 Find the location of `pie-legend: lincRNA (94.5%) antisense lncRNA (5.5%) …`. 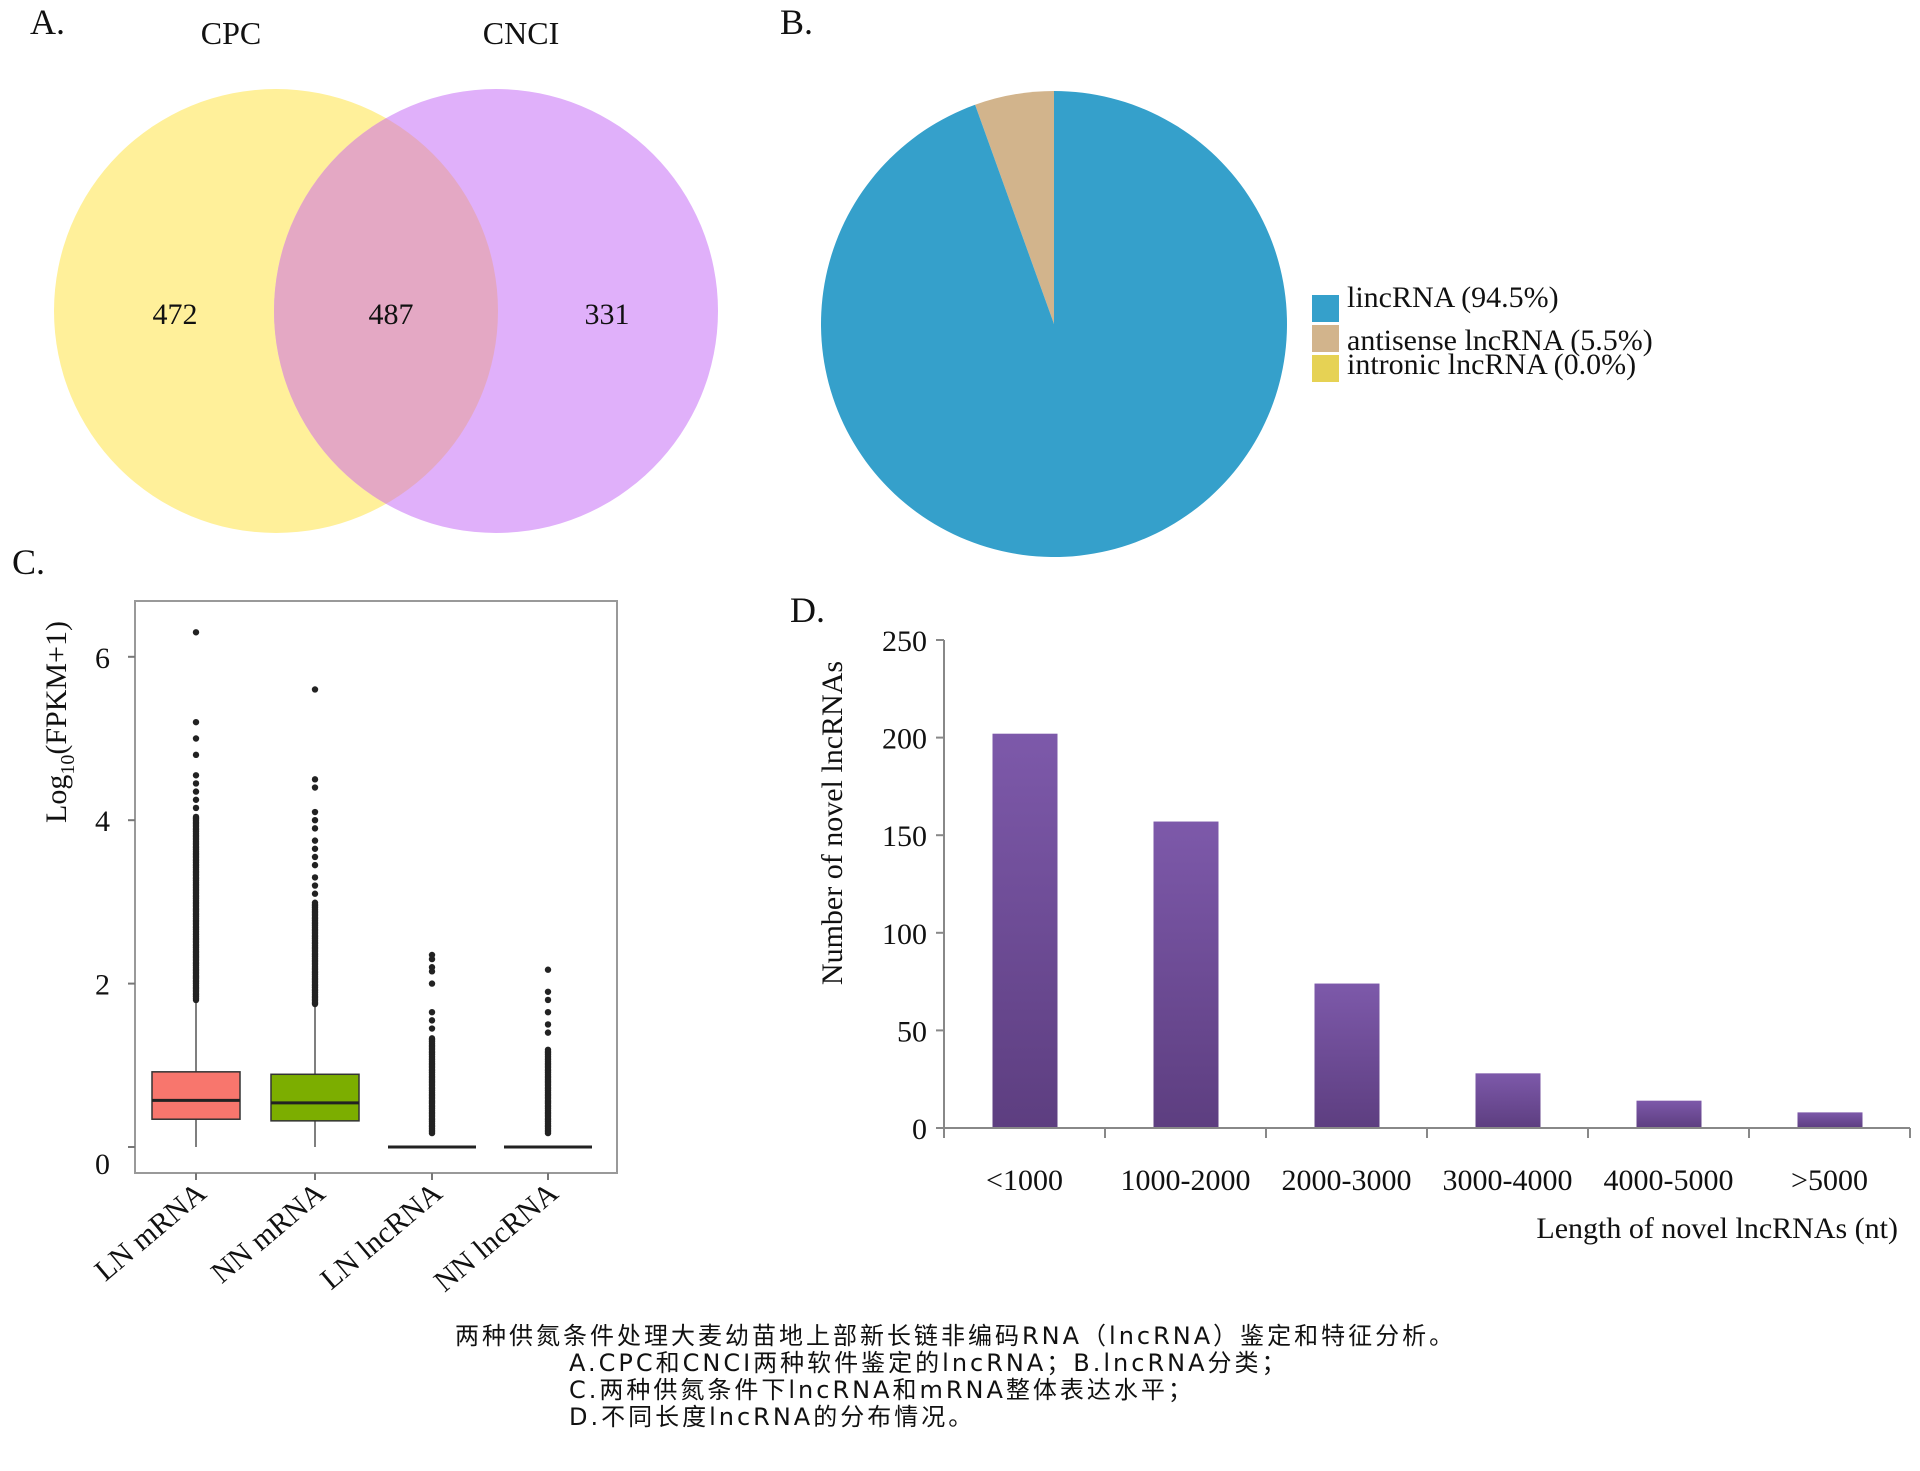

pie-legend: lincRNA (94.5%) antisense lncRNA (5.5%) … is located at coordinates (1482, 331).